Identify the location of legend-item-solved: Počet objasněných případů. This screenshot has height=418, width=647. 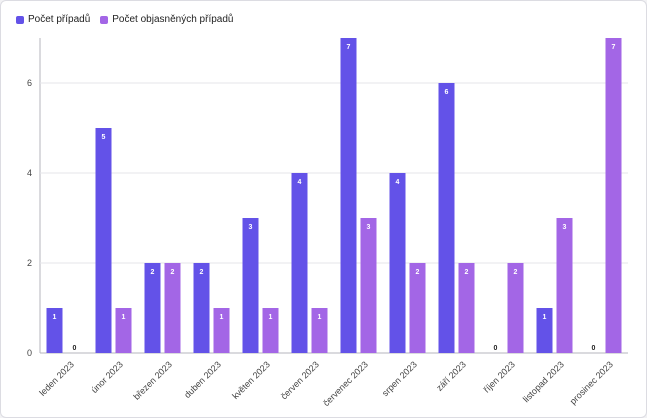
(166, 19).